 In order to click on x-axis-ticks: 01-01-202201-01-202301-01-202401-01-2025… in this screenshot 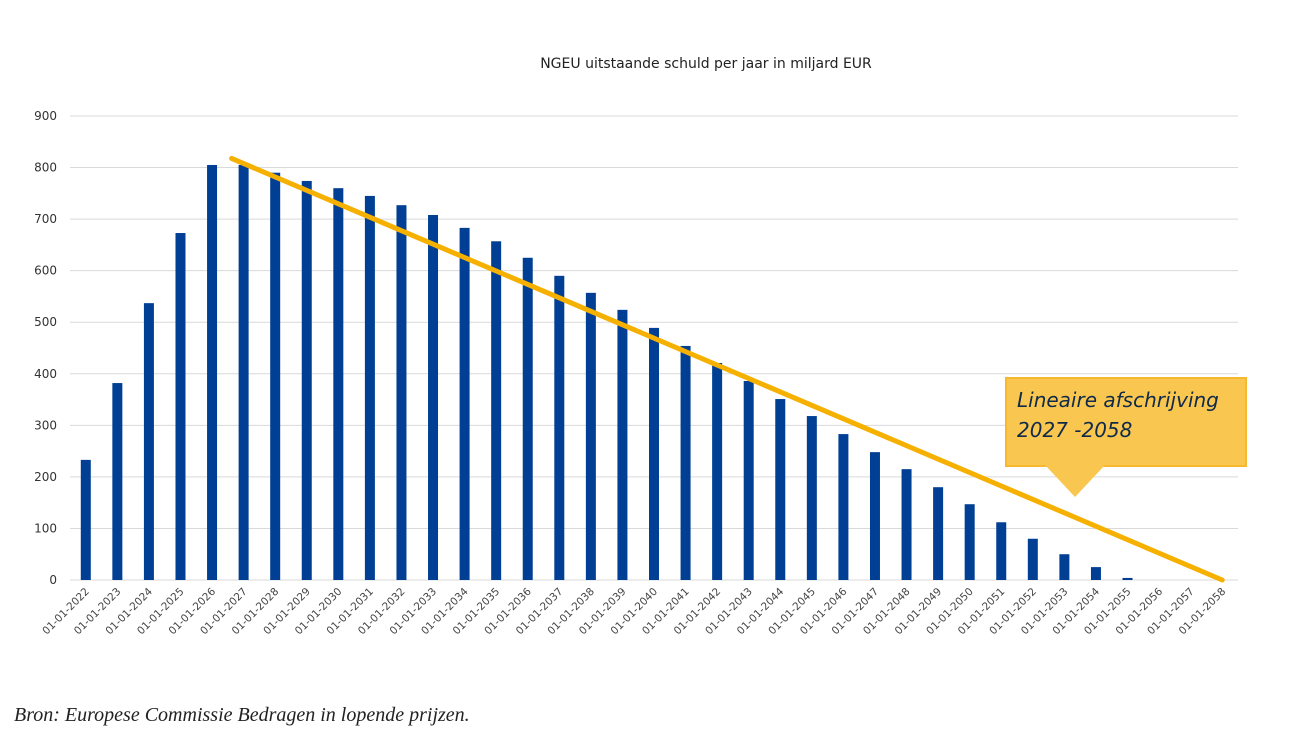, I will do `click(634, 611)`.